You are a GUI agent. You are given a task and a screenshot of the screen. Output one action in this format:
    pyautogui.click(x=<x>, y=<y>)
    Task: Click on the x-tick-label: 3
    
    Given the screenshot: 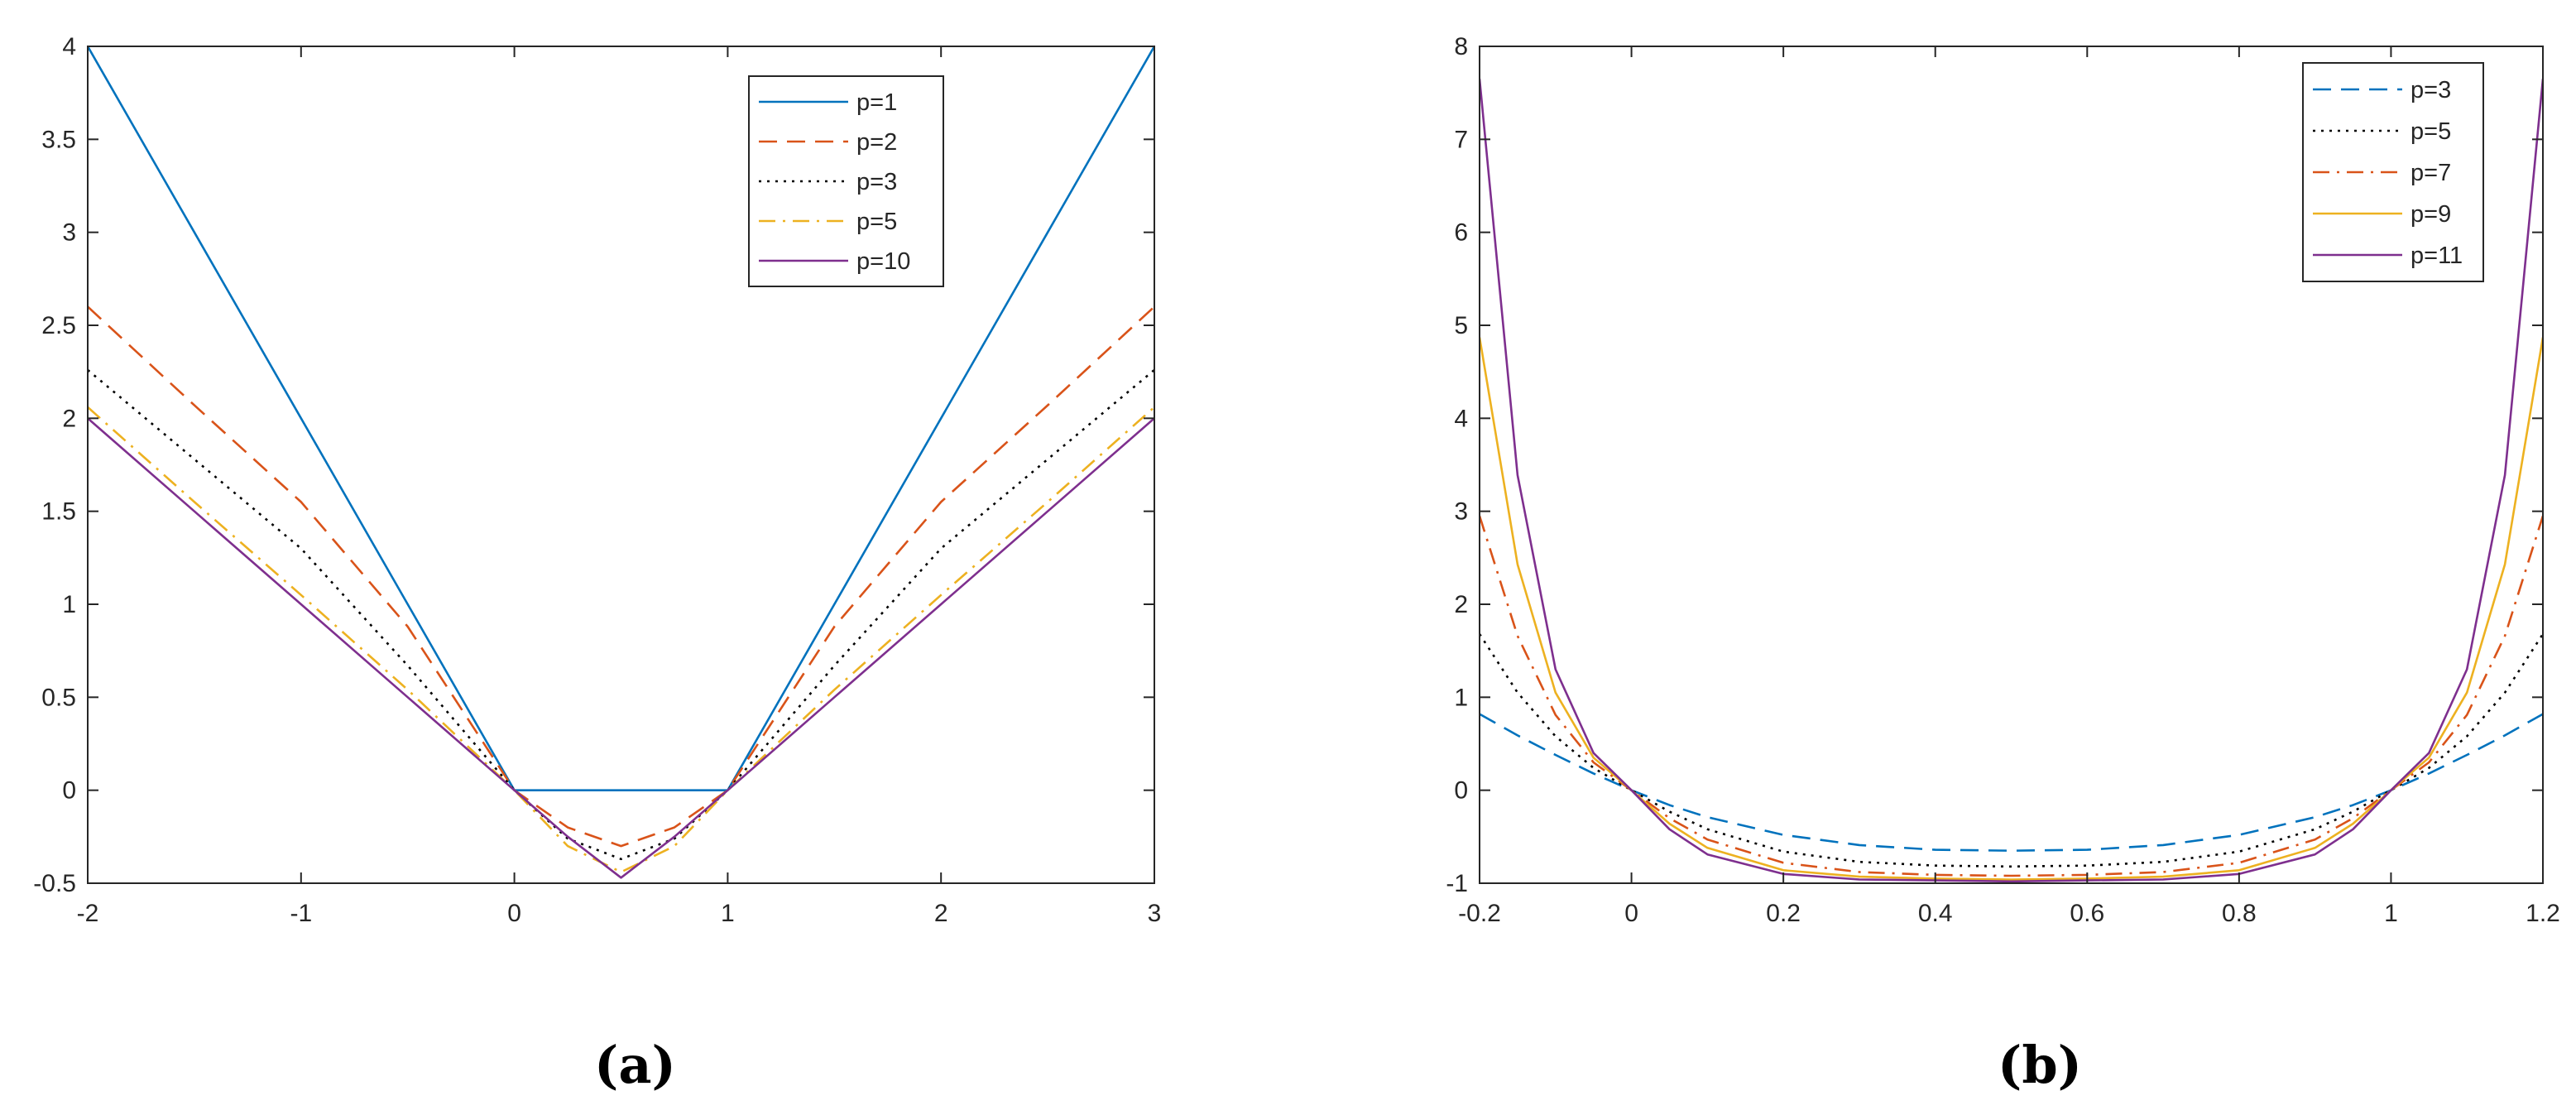 What is the action you would take?
    pyautogui.click(x=1155, y=913)
    